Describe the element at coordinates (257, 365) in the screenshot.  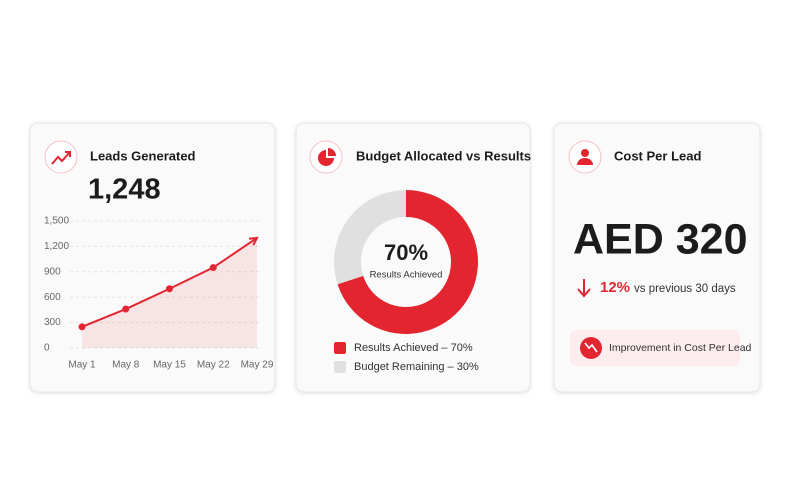
I see `x-tick-label: May 29` at that location.